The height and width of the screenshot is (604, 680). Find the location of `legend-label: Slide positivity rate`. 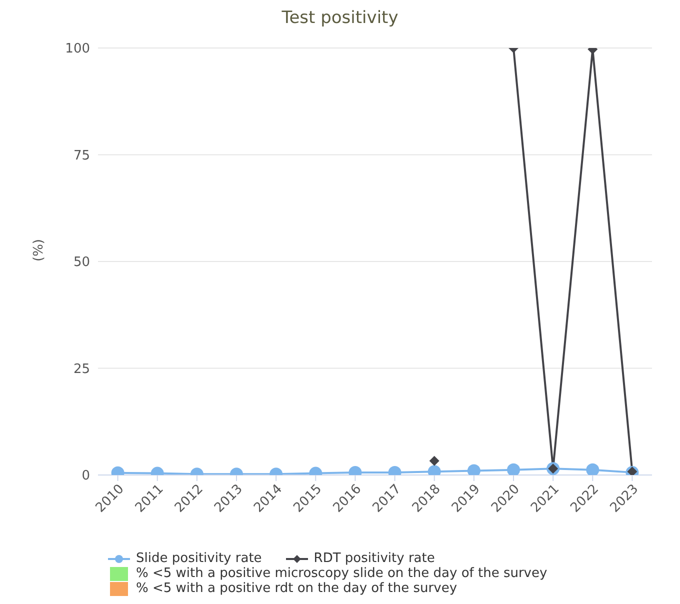

legend-label: Slide positivity rate is located at coordinates (199, 558).